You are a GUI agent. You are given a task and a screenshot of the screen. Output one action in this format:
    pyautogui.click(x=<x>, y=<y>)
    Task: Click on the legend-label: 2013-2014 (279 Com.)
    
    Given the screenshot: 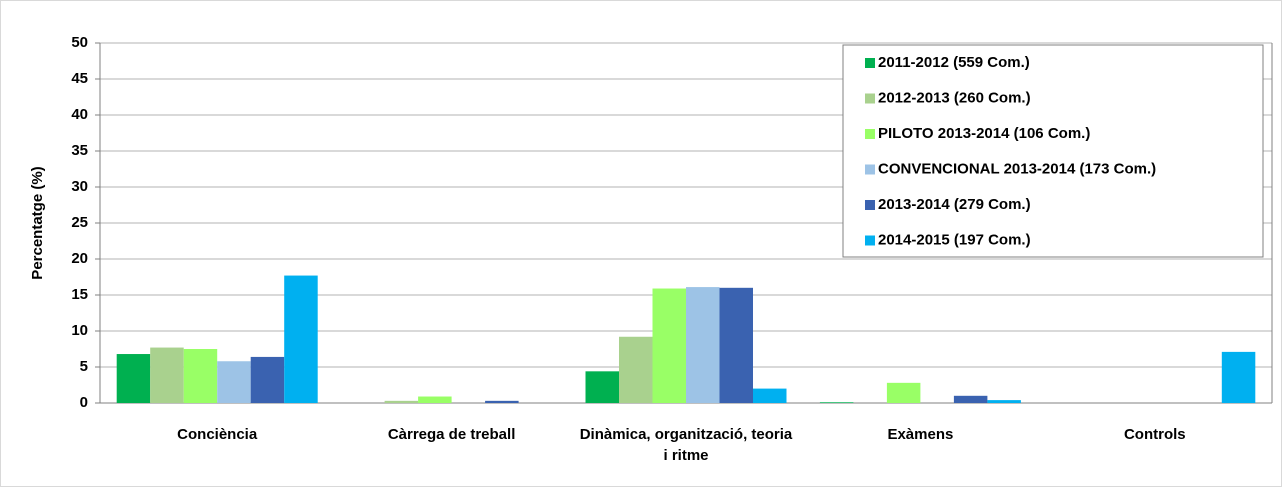 What is the action you would take?
    pyautogui.click(x=954, y=204)
    